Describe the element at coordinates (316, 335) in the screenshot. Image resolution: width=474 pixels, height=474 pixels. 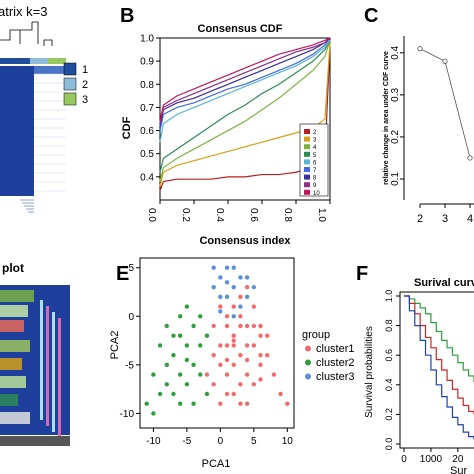
I see `panel-e-legend-title: group` at that location.